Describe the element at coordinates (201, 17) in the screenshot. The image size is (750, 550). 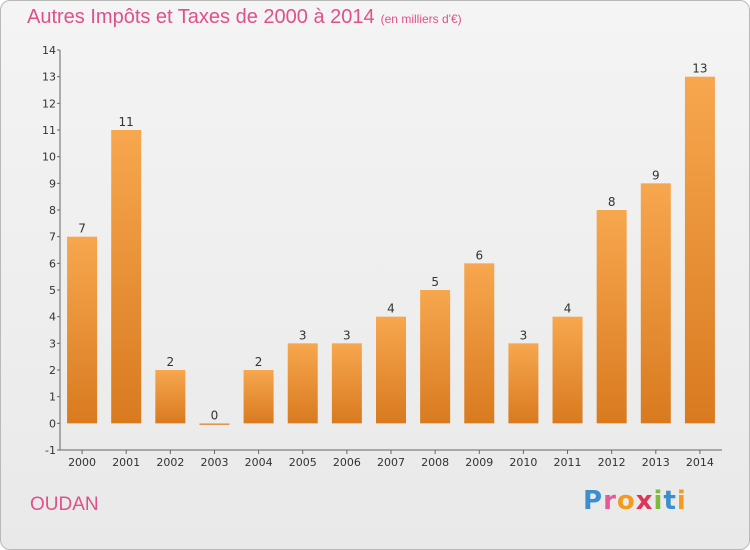
I see `chart-title-text: Autres Impôts et Taxes de 2000 à 2014` at that location.